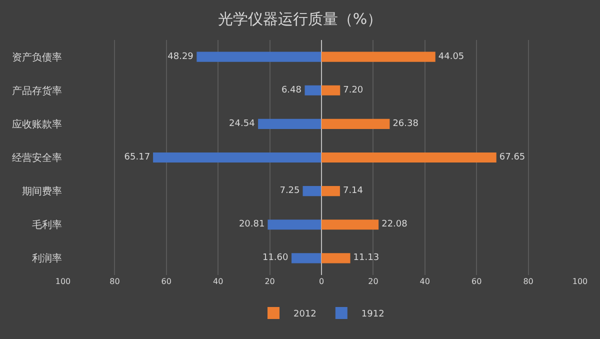  I want to click on data-label: 20.81, so click(251, 225).